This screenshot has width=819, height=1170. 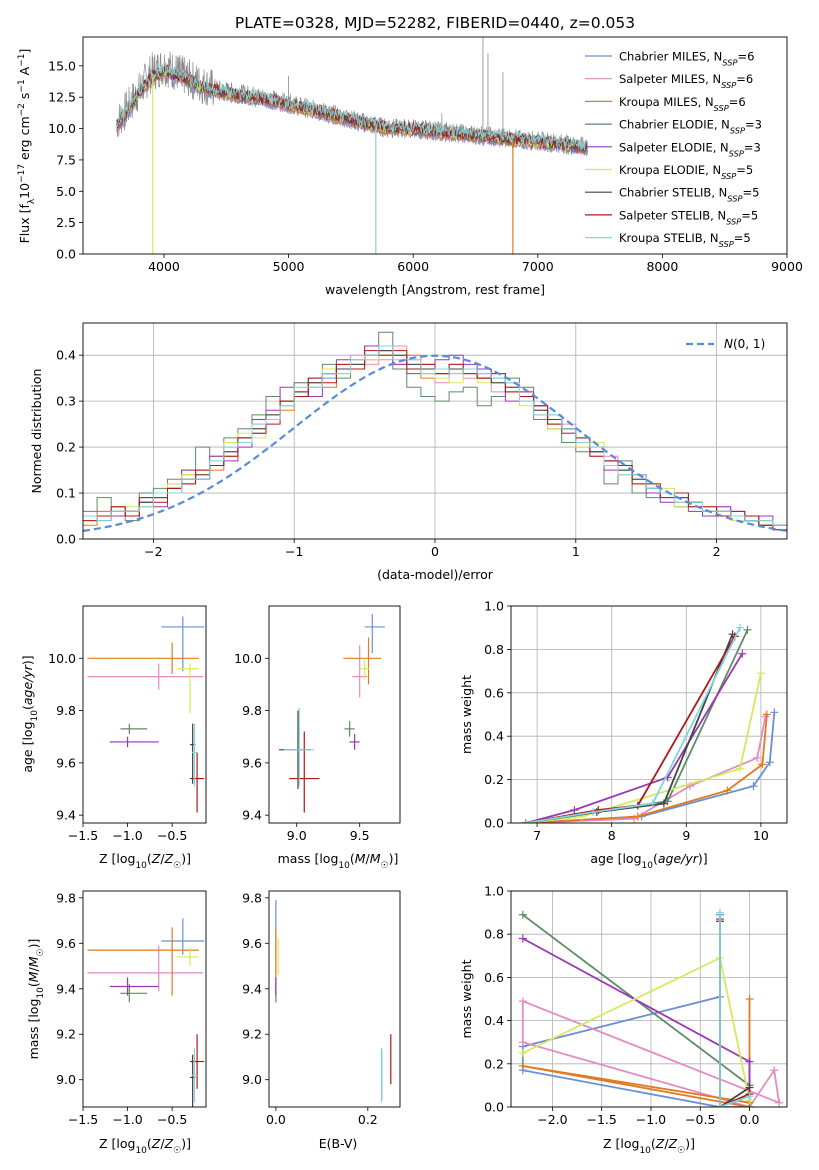 I want to click on x-tick-label: 6000, so click(x=413, y=266).